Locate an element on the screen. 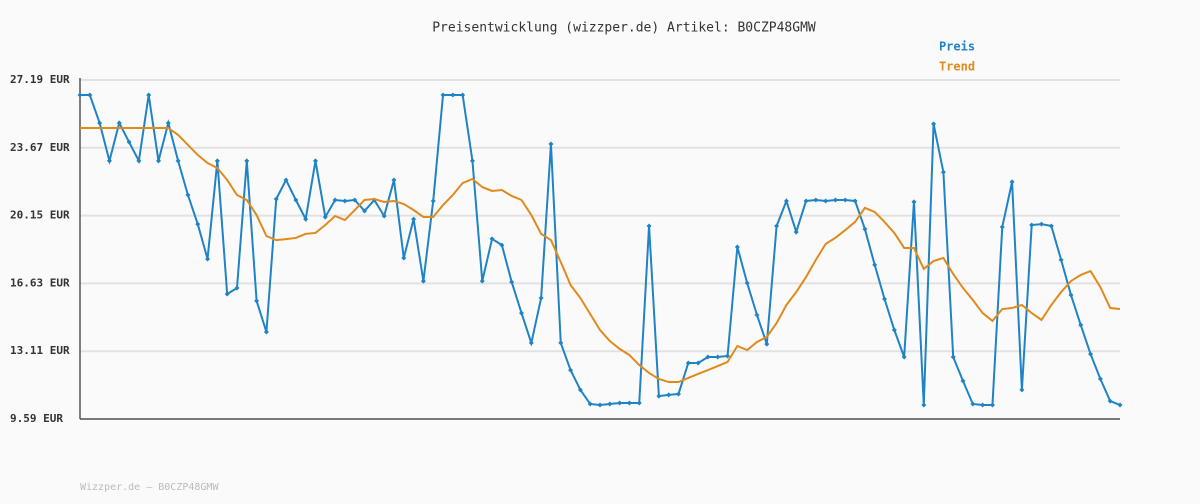 The image size is (1200, 504). y-tick-label: 9.59 EUR is located at coordinates (36, 418).